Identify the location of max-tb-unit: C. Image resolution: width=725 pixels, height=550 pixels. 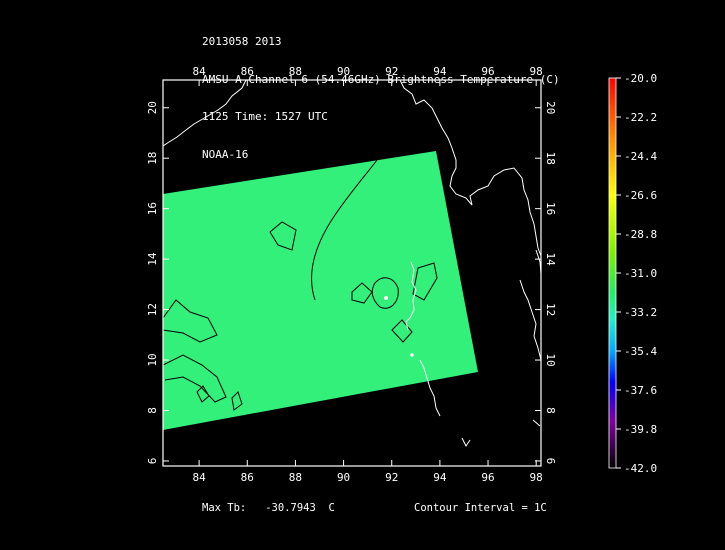
(331, 508).